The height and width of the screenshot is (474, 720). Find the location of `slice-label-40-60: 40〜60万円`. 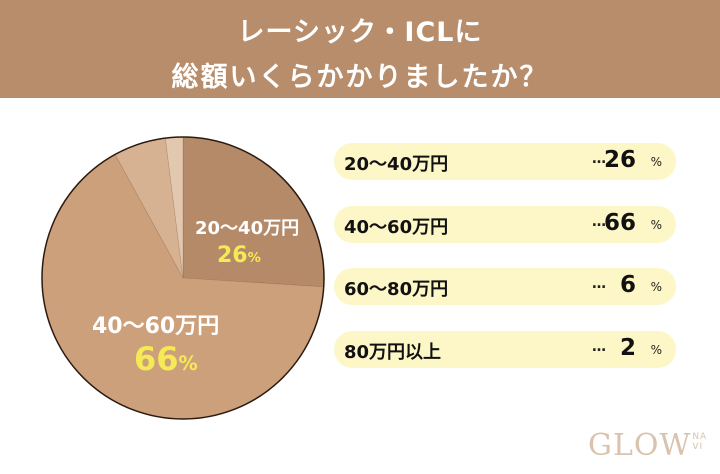

slice-label-40-60: 40〜60万円 is located at coordinates (156, 326).